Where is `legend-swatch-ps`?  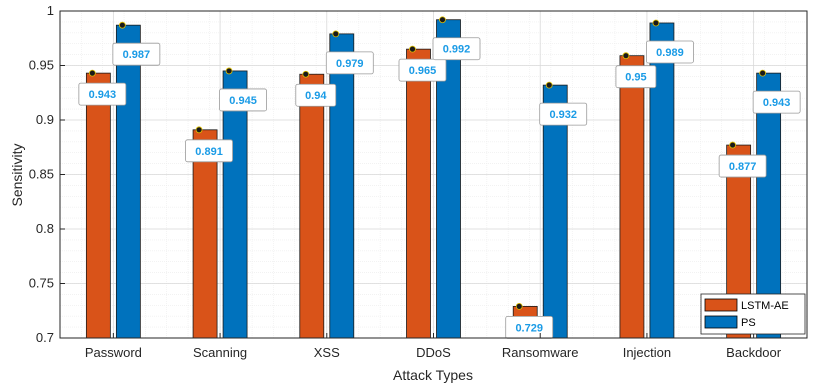 legend-swatch-ps is located at coordinates (721, 322).